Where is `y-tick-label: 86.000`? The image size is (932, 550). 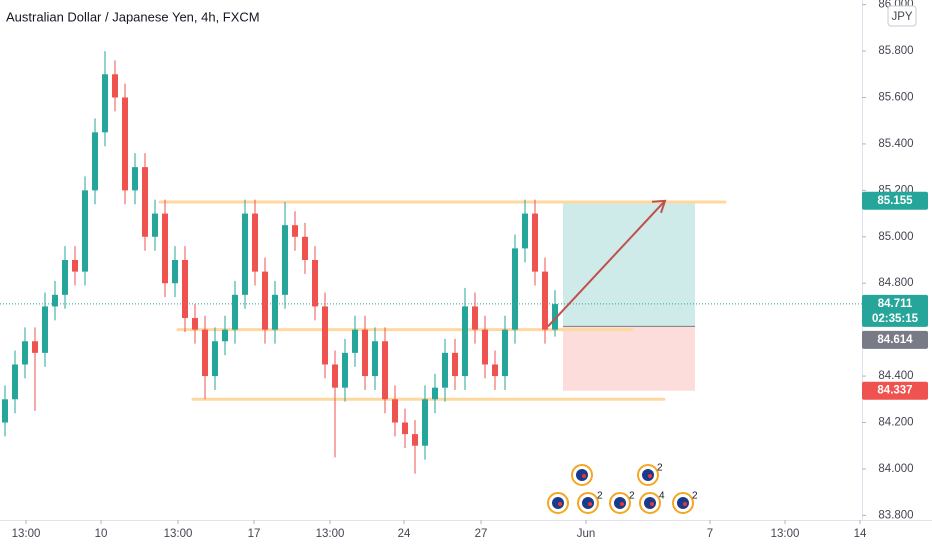 y-tick-label: 86.000 is located at coordinates (895, 5).